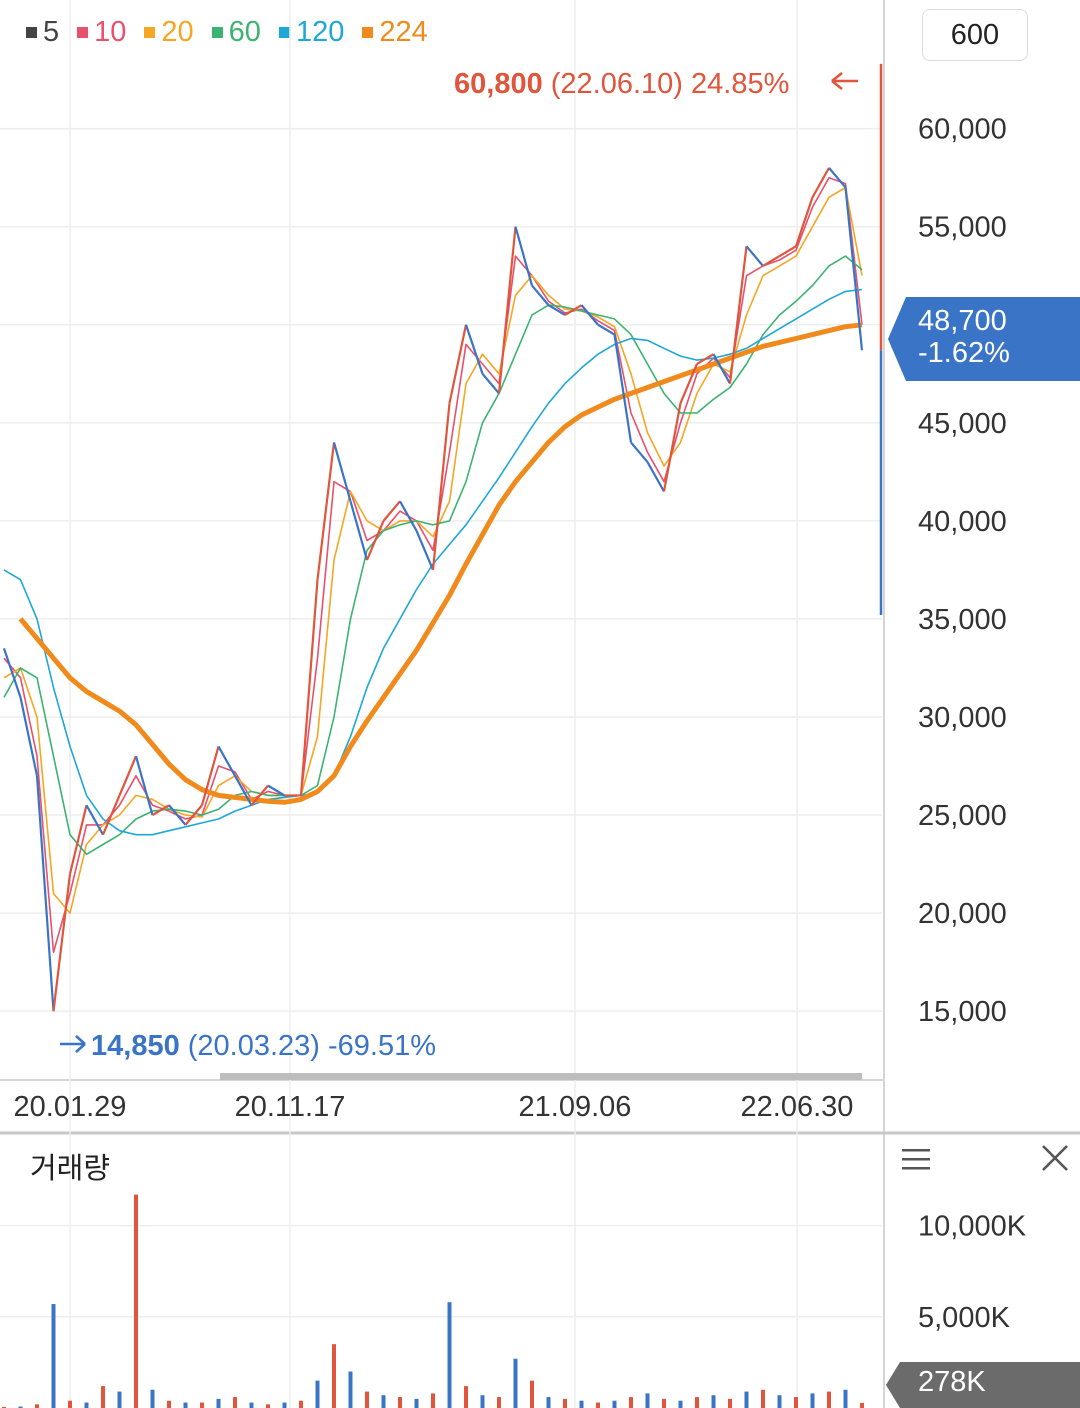 Image resolution: width=1080 pixels, height=1408 pixels. Describe the element at coordinates (962, 130) in the screenshot. I see `price-tick-label: 60,000` at that location.